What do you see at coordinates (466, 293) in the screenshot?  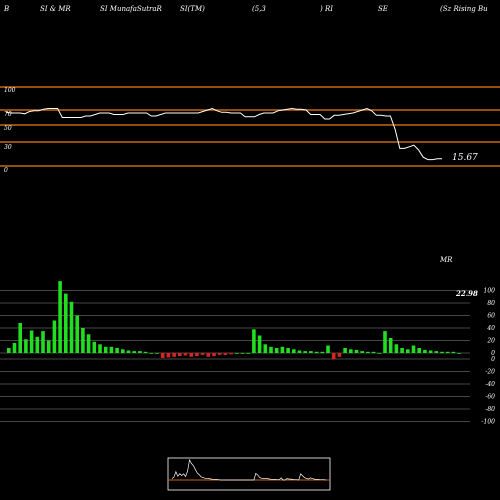 I see `mr-last-value-label: 22.98` at bounding box center [466, 293].